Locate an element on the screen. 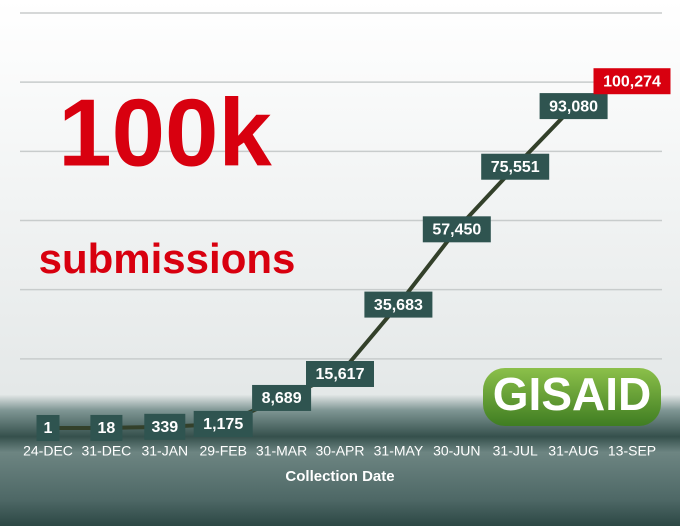  value-label: 18 is located at coordinates (107, 428).